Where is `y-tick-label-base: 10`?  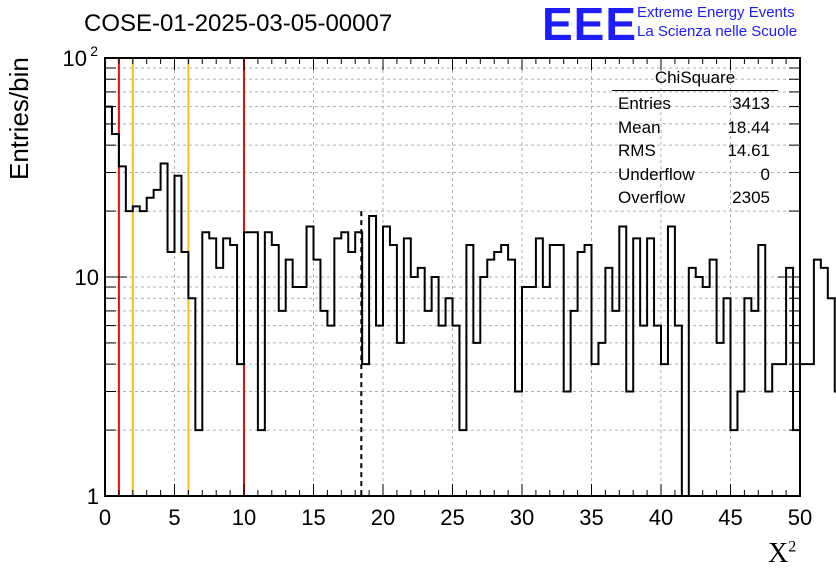
y-tick-label-base: 10 is located at coordinates (75, 58).